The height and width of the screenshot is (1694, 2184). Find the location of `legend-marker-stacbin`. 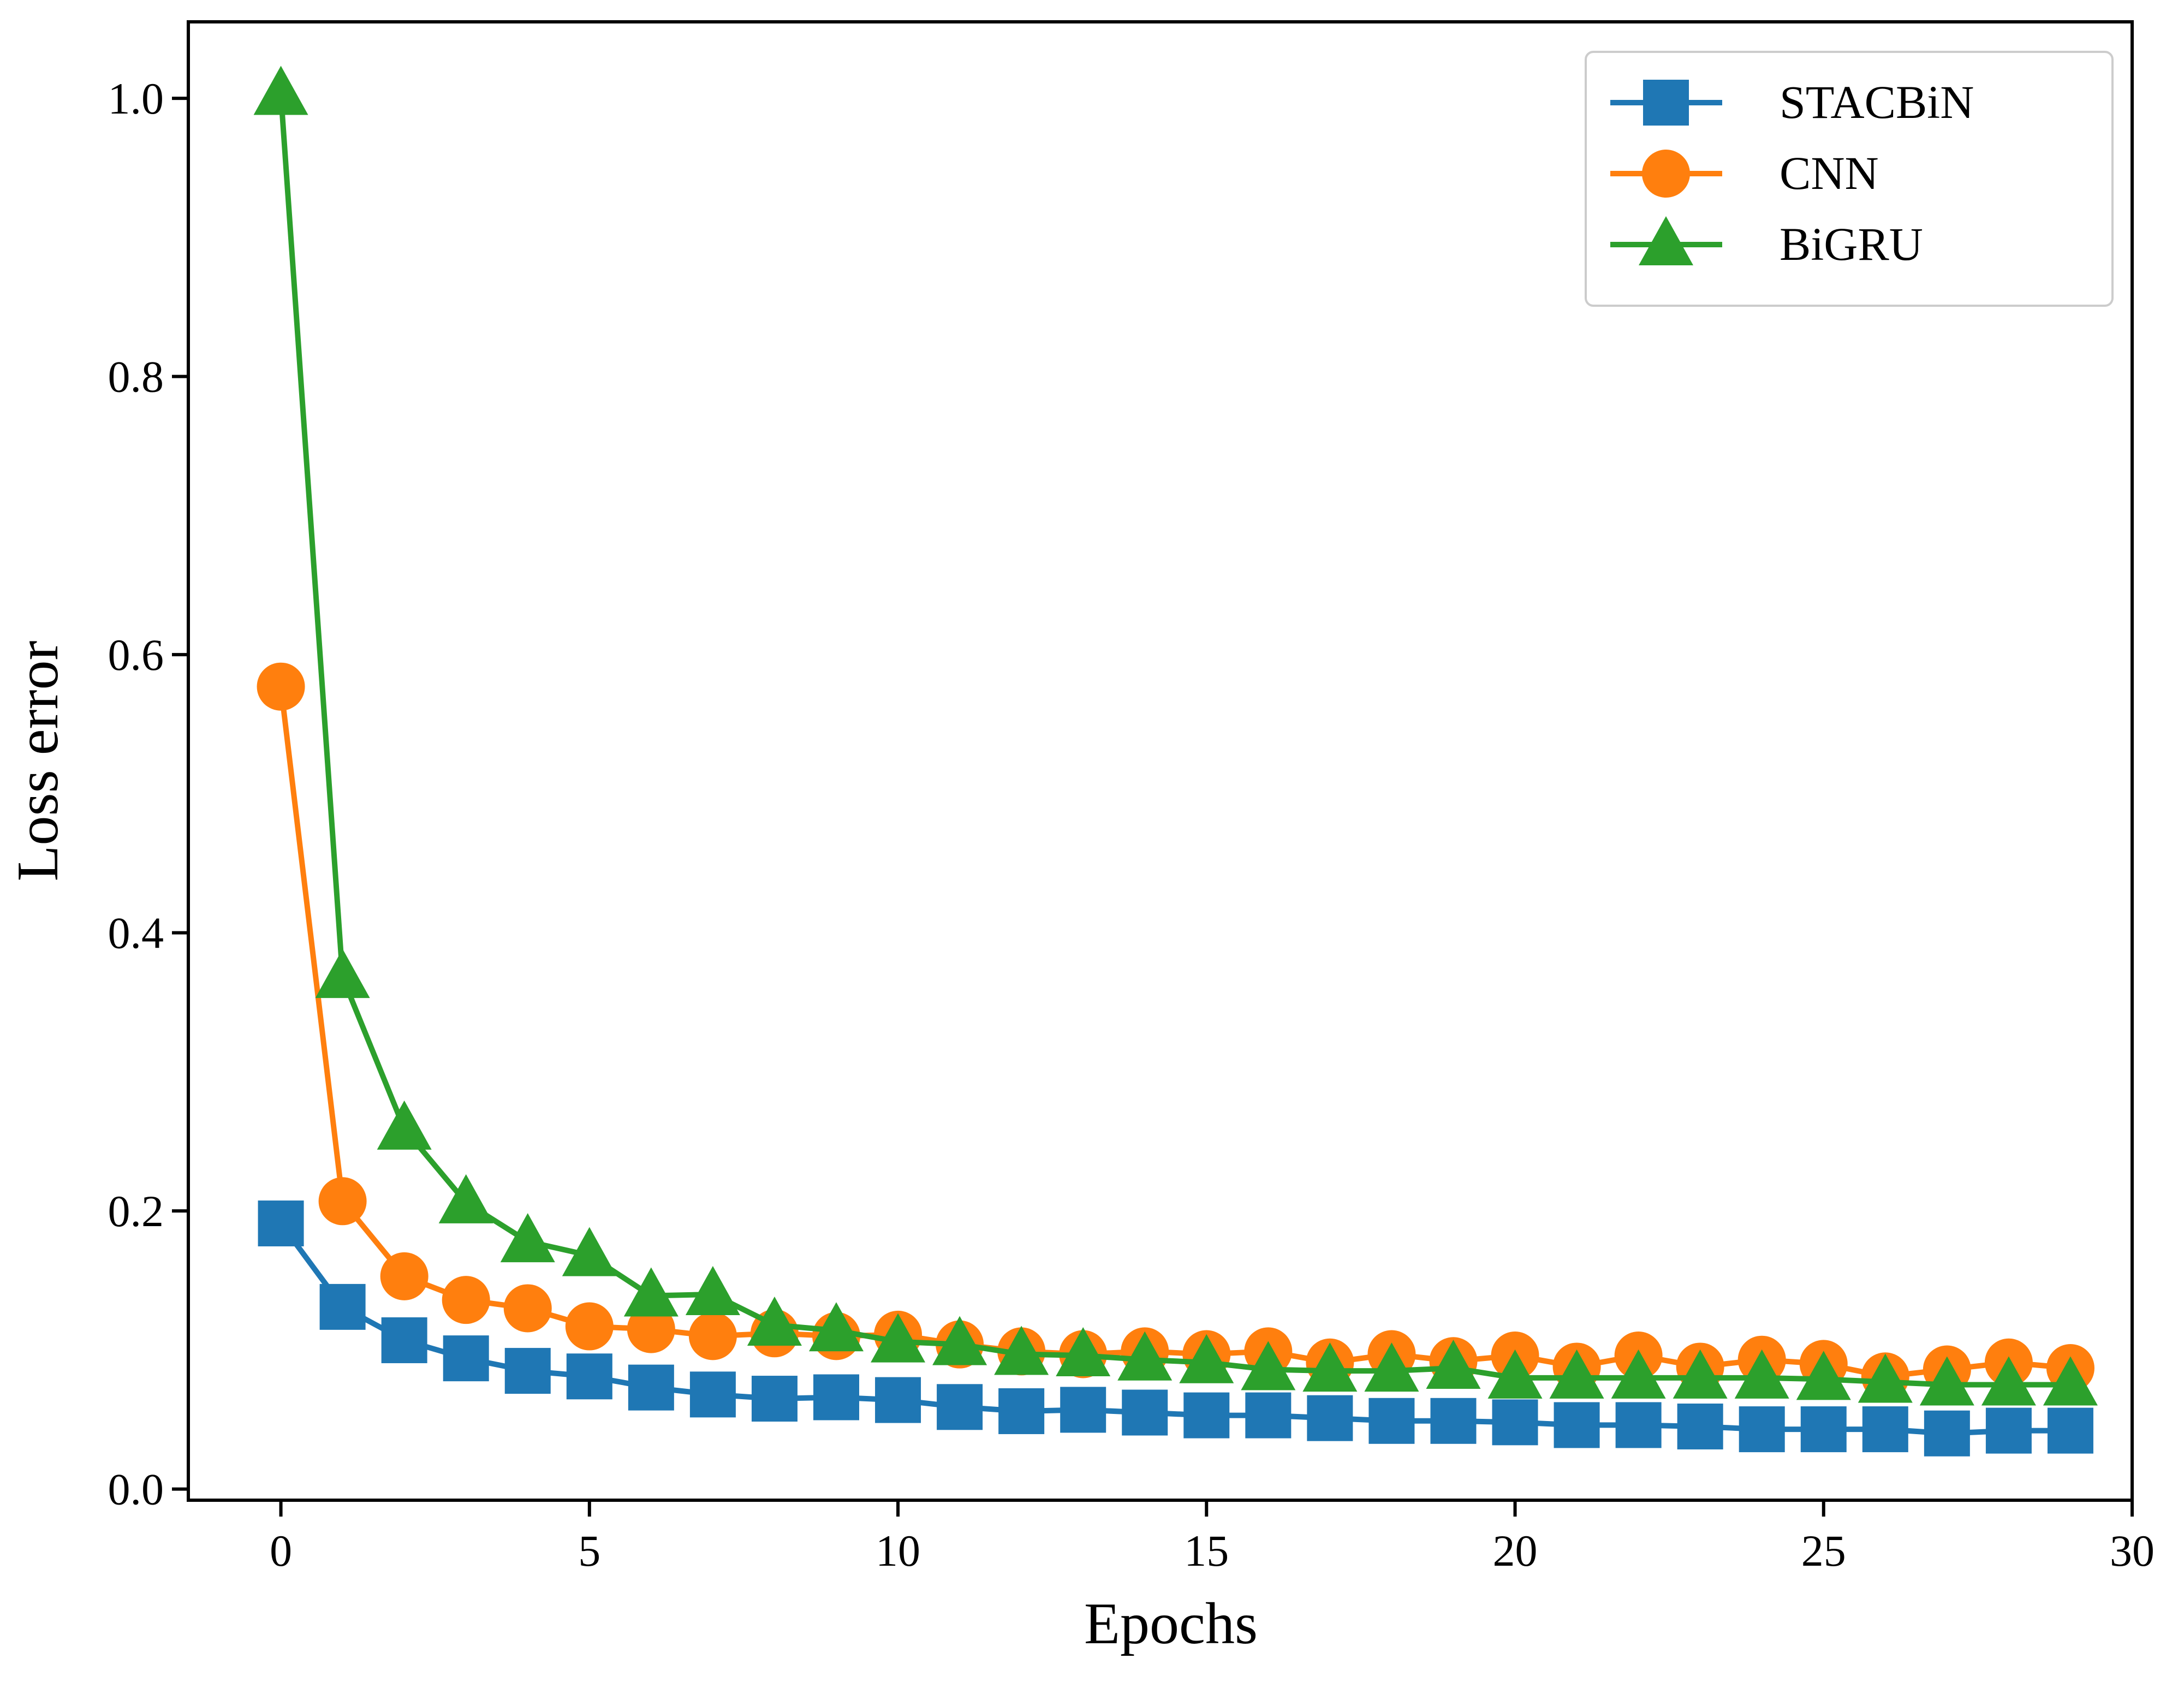

legend-marker-stacbin is located at coordinates (1666, 103).